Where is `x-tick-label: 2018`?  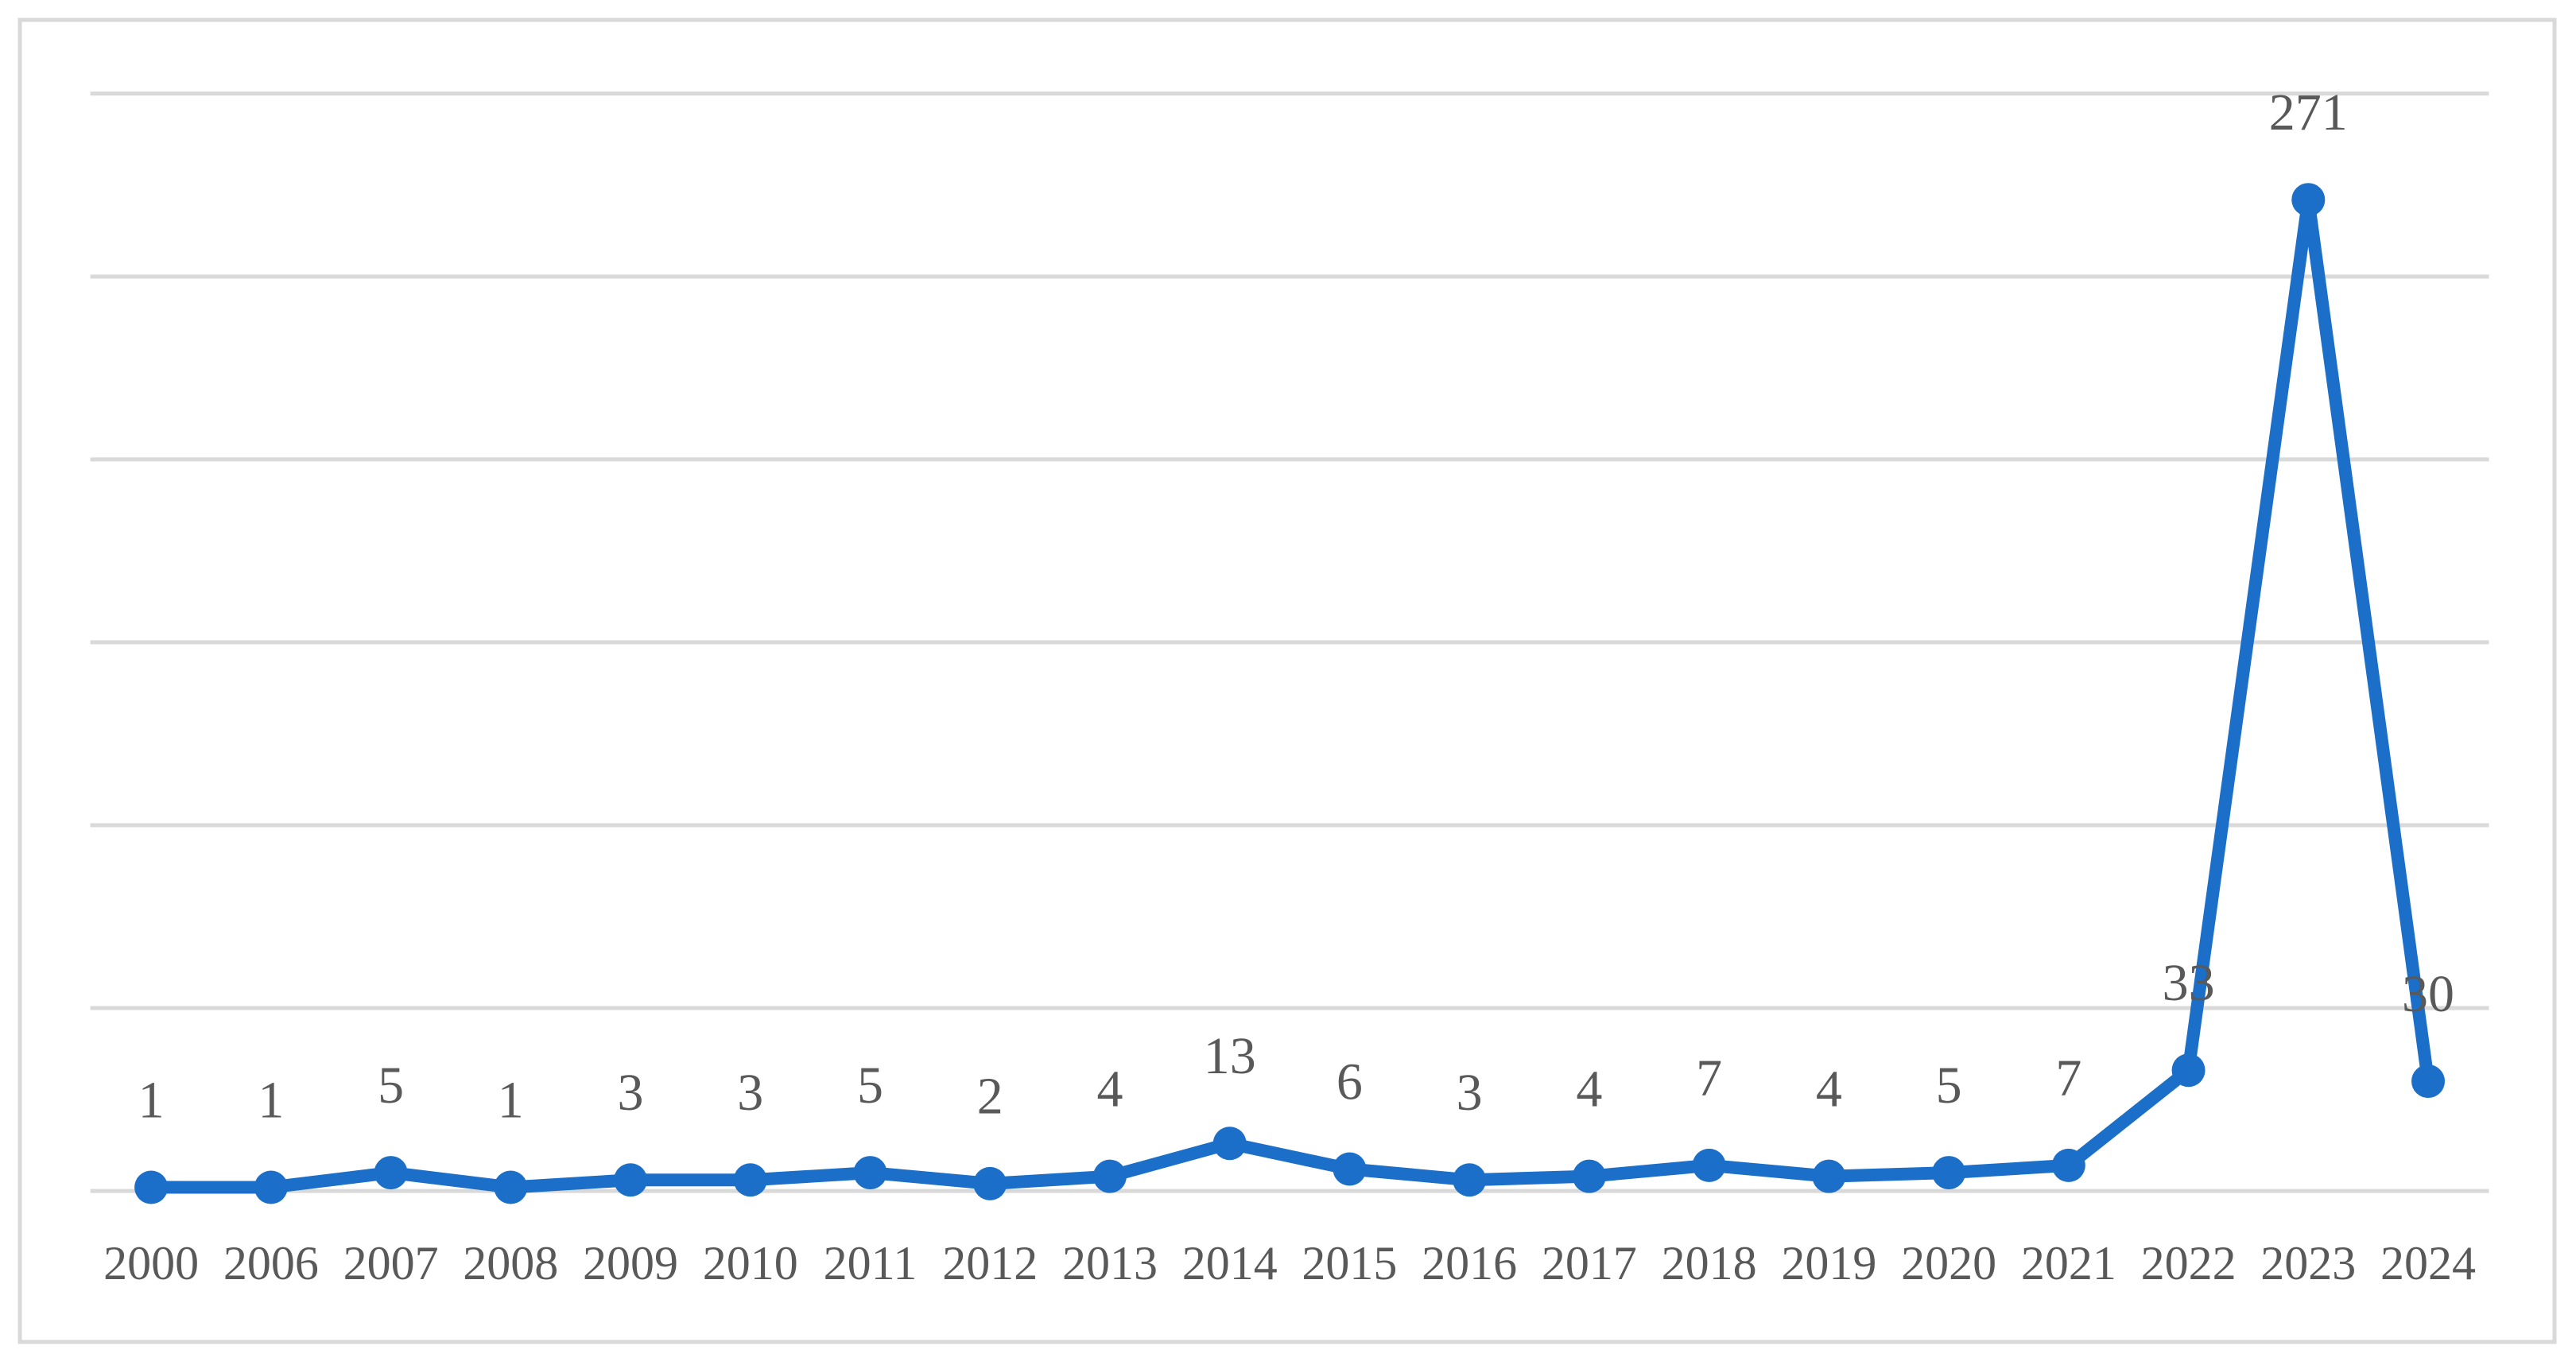 x-tick-label: 2018 is located at coordinates (1709, 1263).